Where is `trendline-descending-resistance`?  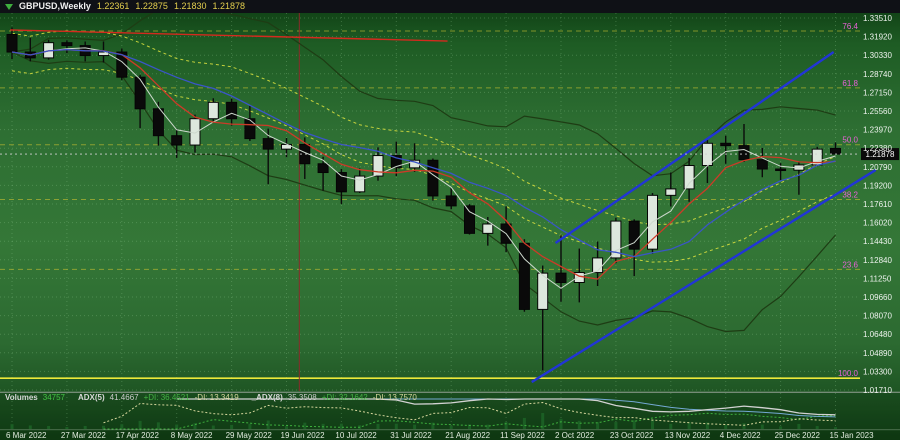
trendline-descending-resistance is located at coordinates (229, 35).